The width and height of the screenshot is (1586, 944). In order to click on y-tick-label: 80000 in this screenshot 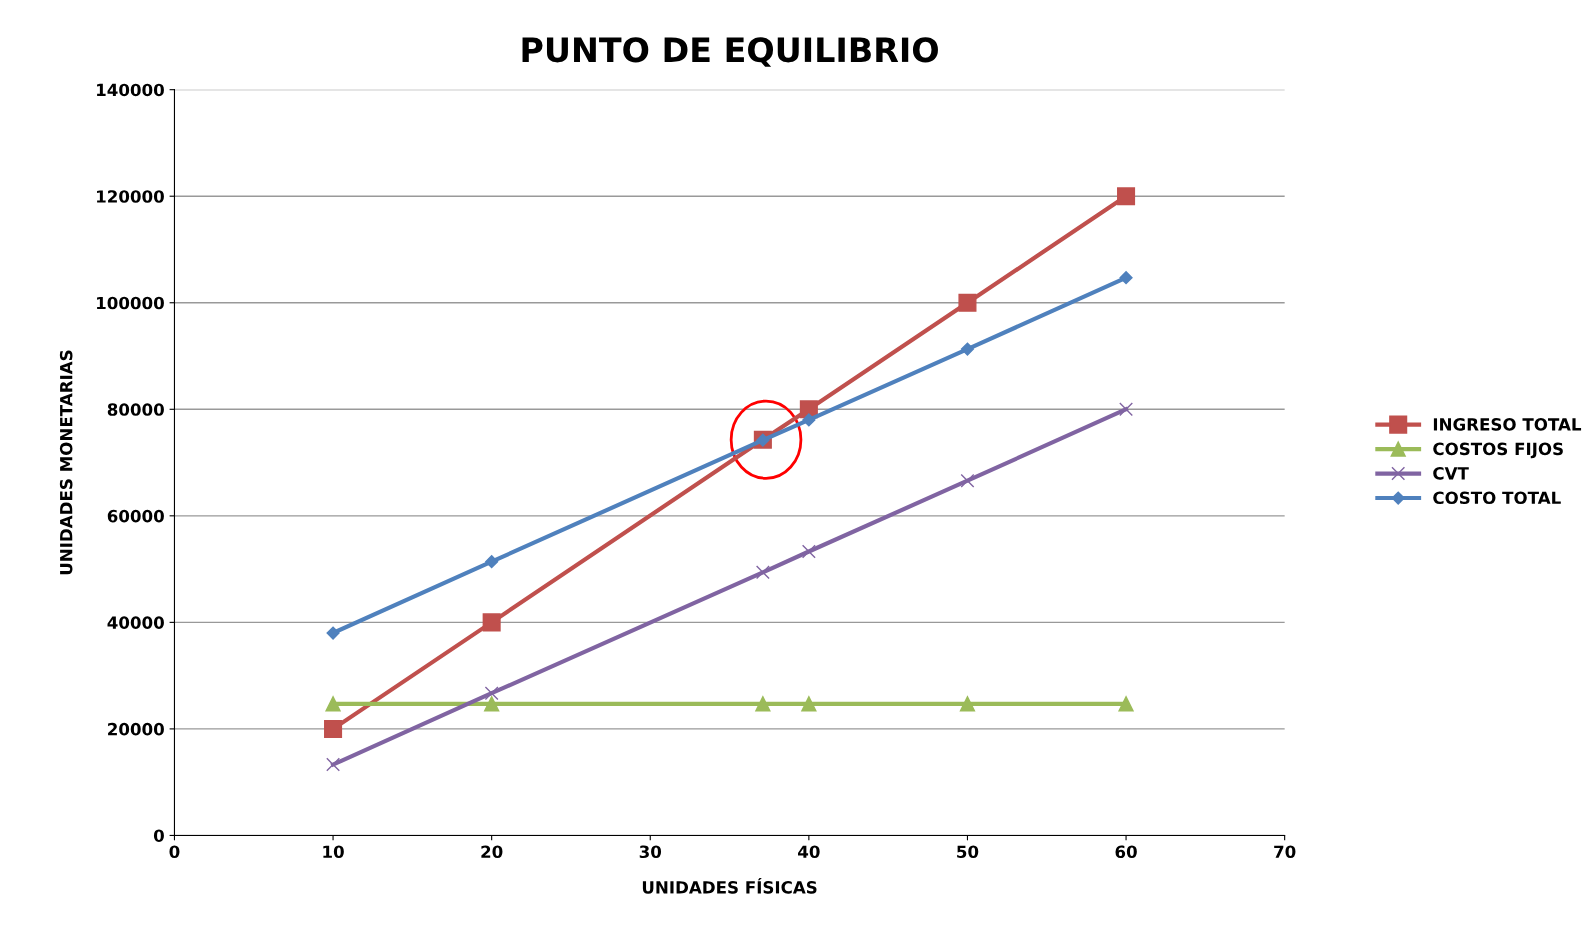, I will do `click(135, 409)`.